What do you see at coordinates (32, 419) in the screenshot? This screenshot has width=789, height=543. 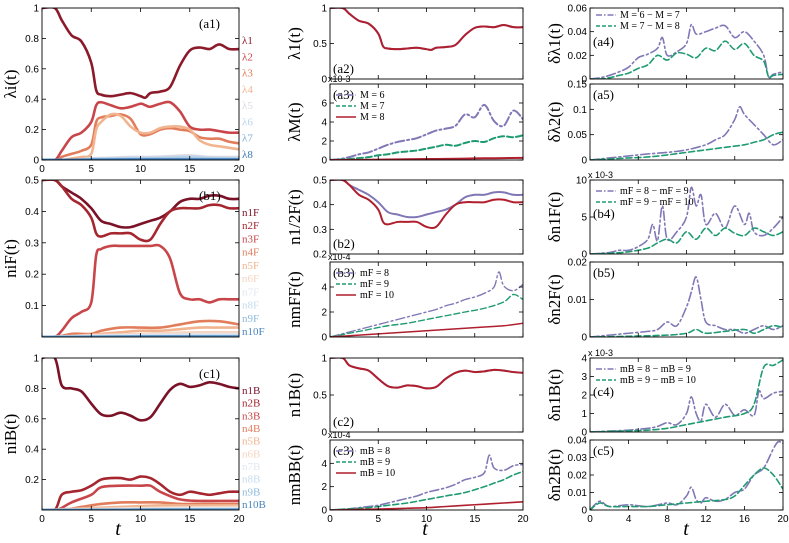 I see `y-tick-label: 0.6` at bounding box center [32, 419].